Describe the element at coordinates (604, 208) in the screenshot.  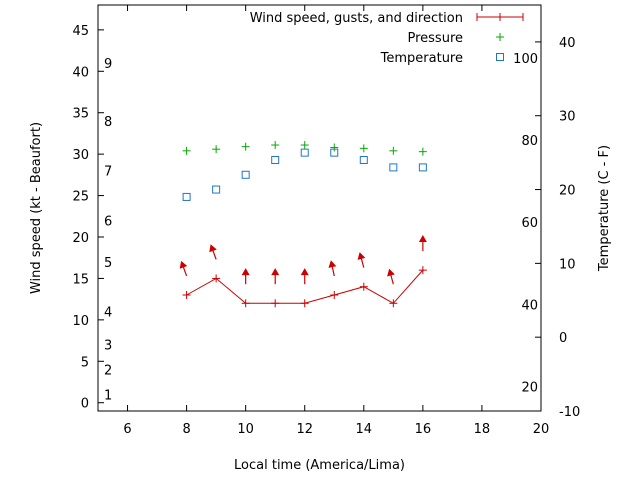
I see `y2-axis-title: Temperature (C - F)` at that location.